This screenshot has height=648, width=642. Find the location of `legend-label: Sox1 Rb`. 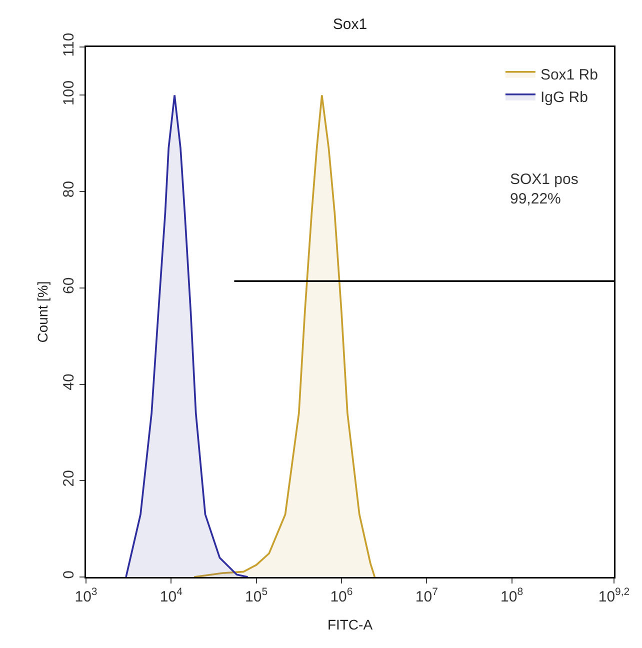

legend-label: Sox1 Rb is located at coordinates (569, 75).